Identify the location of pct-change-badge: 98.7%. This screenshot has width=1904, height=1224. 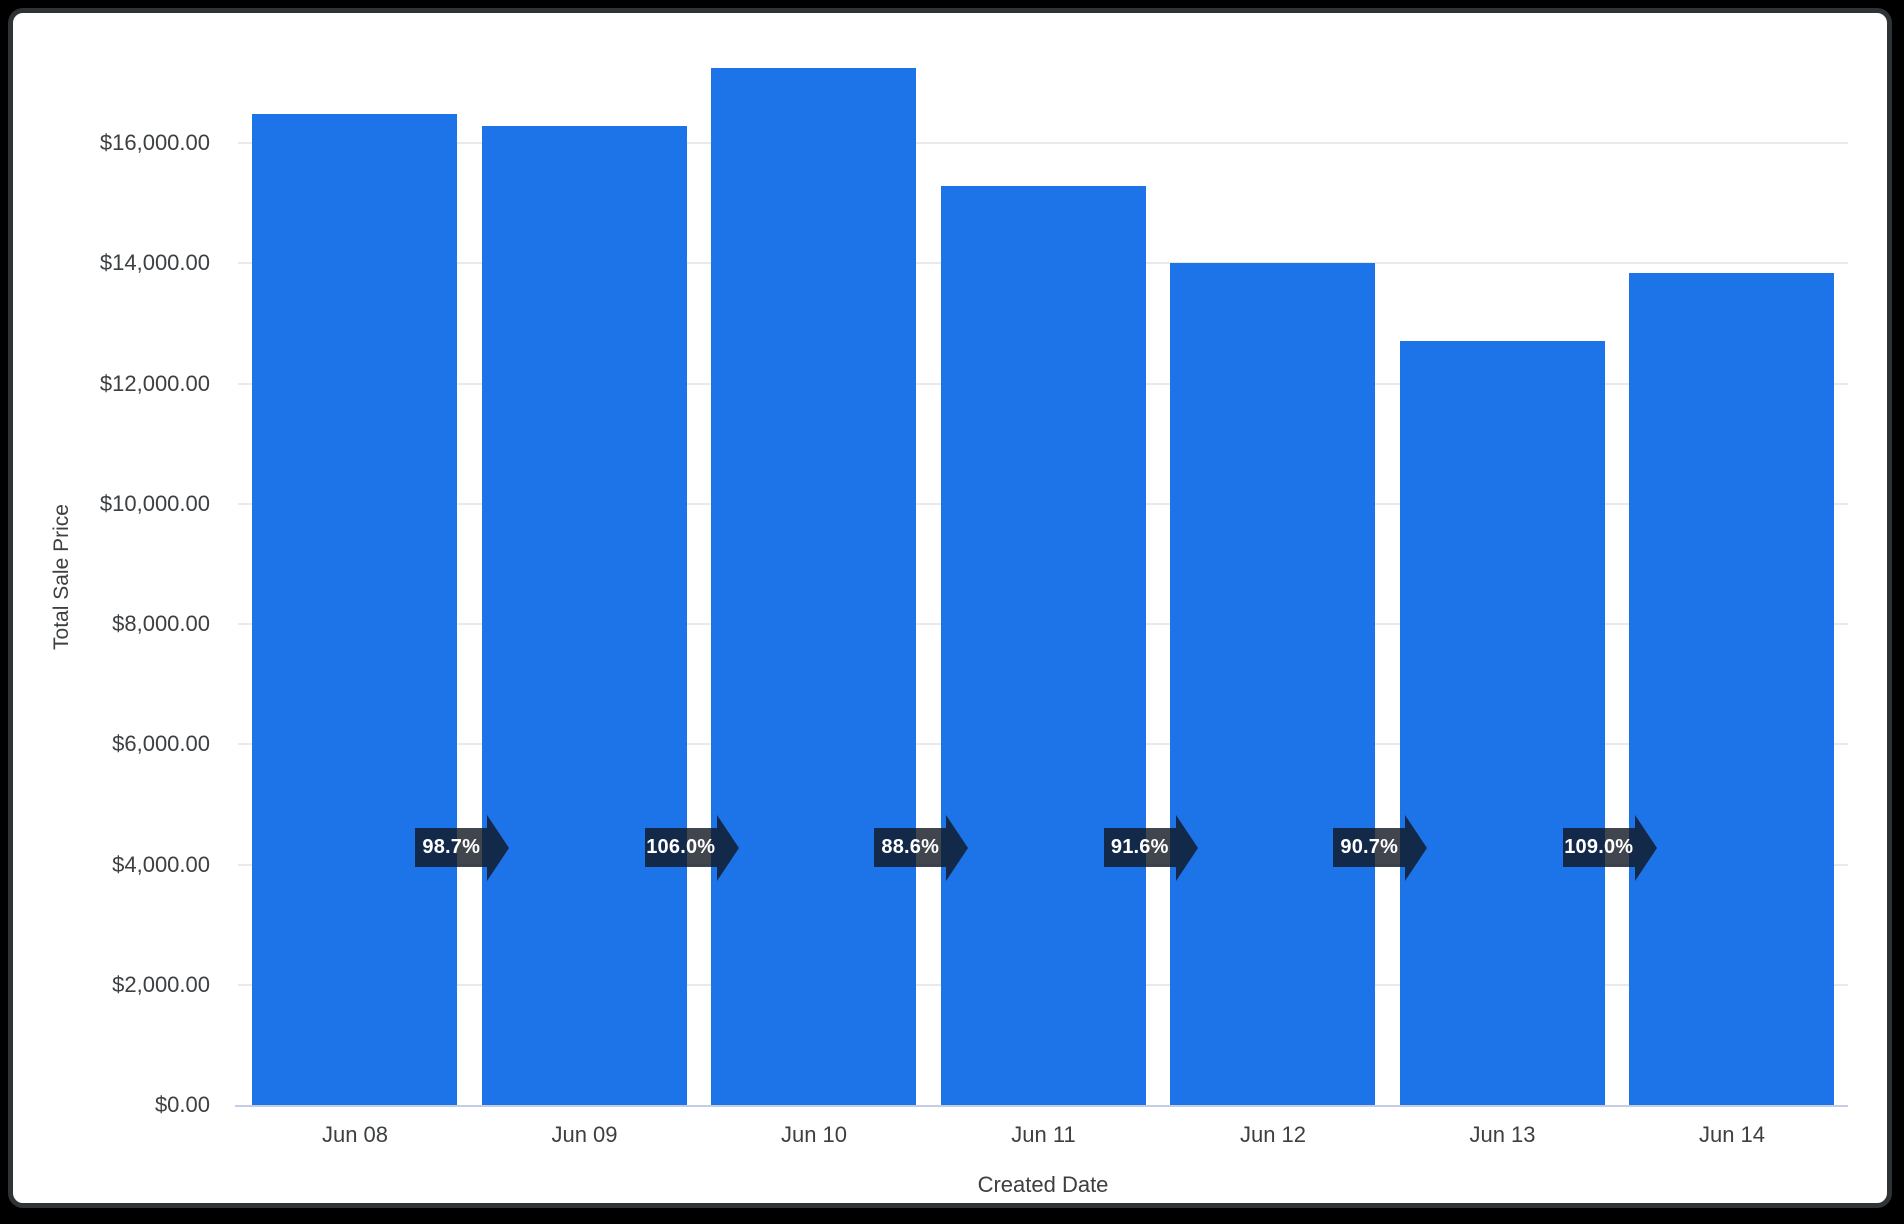
(451, 847).